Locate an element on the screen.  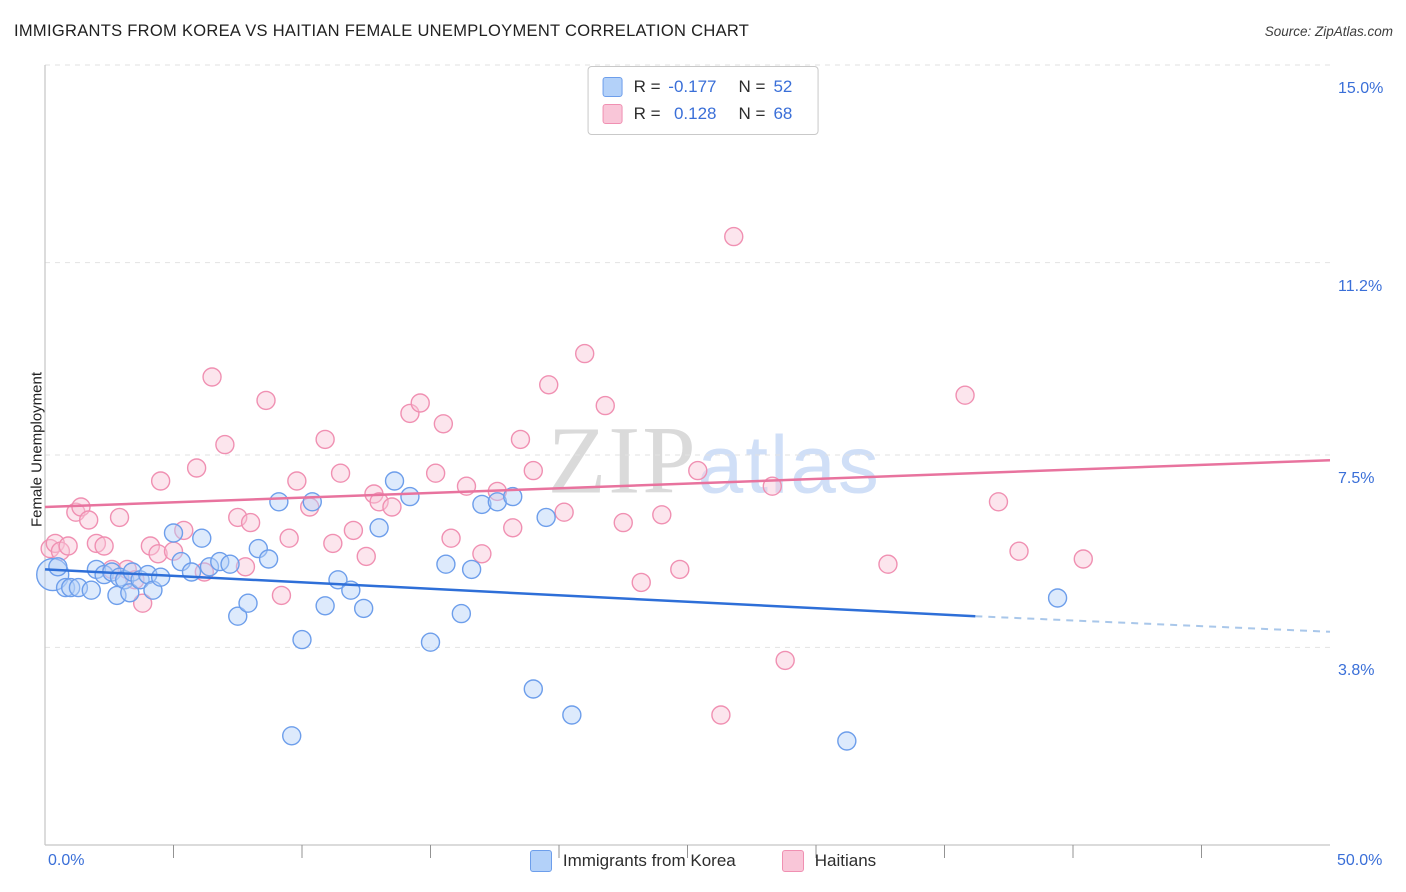
zipatlas-watermark: ZIP atlas is located at coordinates (714, 460).